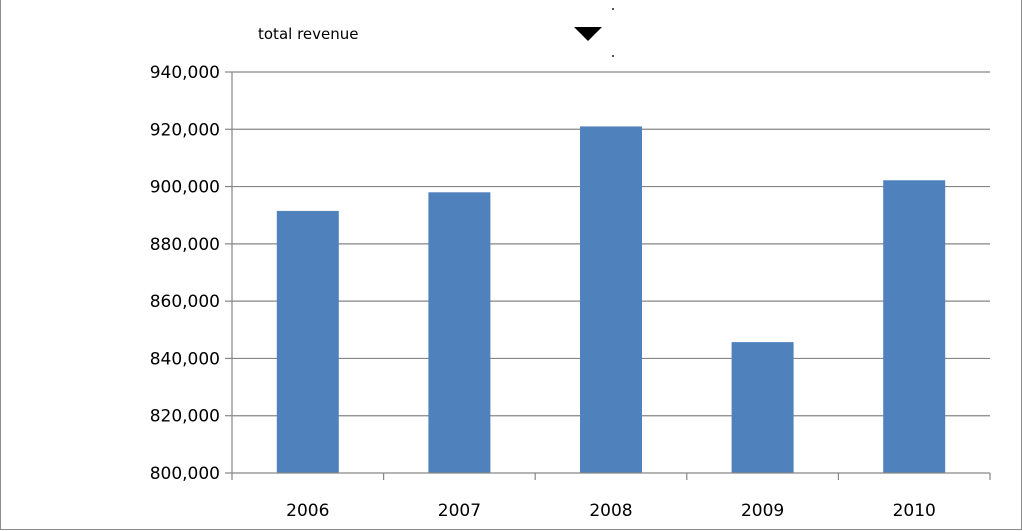 The height and width of the screenshot is (531, 1022). What do you see at coordinates (185, 474) in the screenshot?
I see `y-tick-label: 800,000` at bounding box center [185, 474].